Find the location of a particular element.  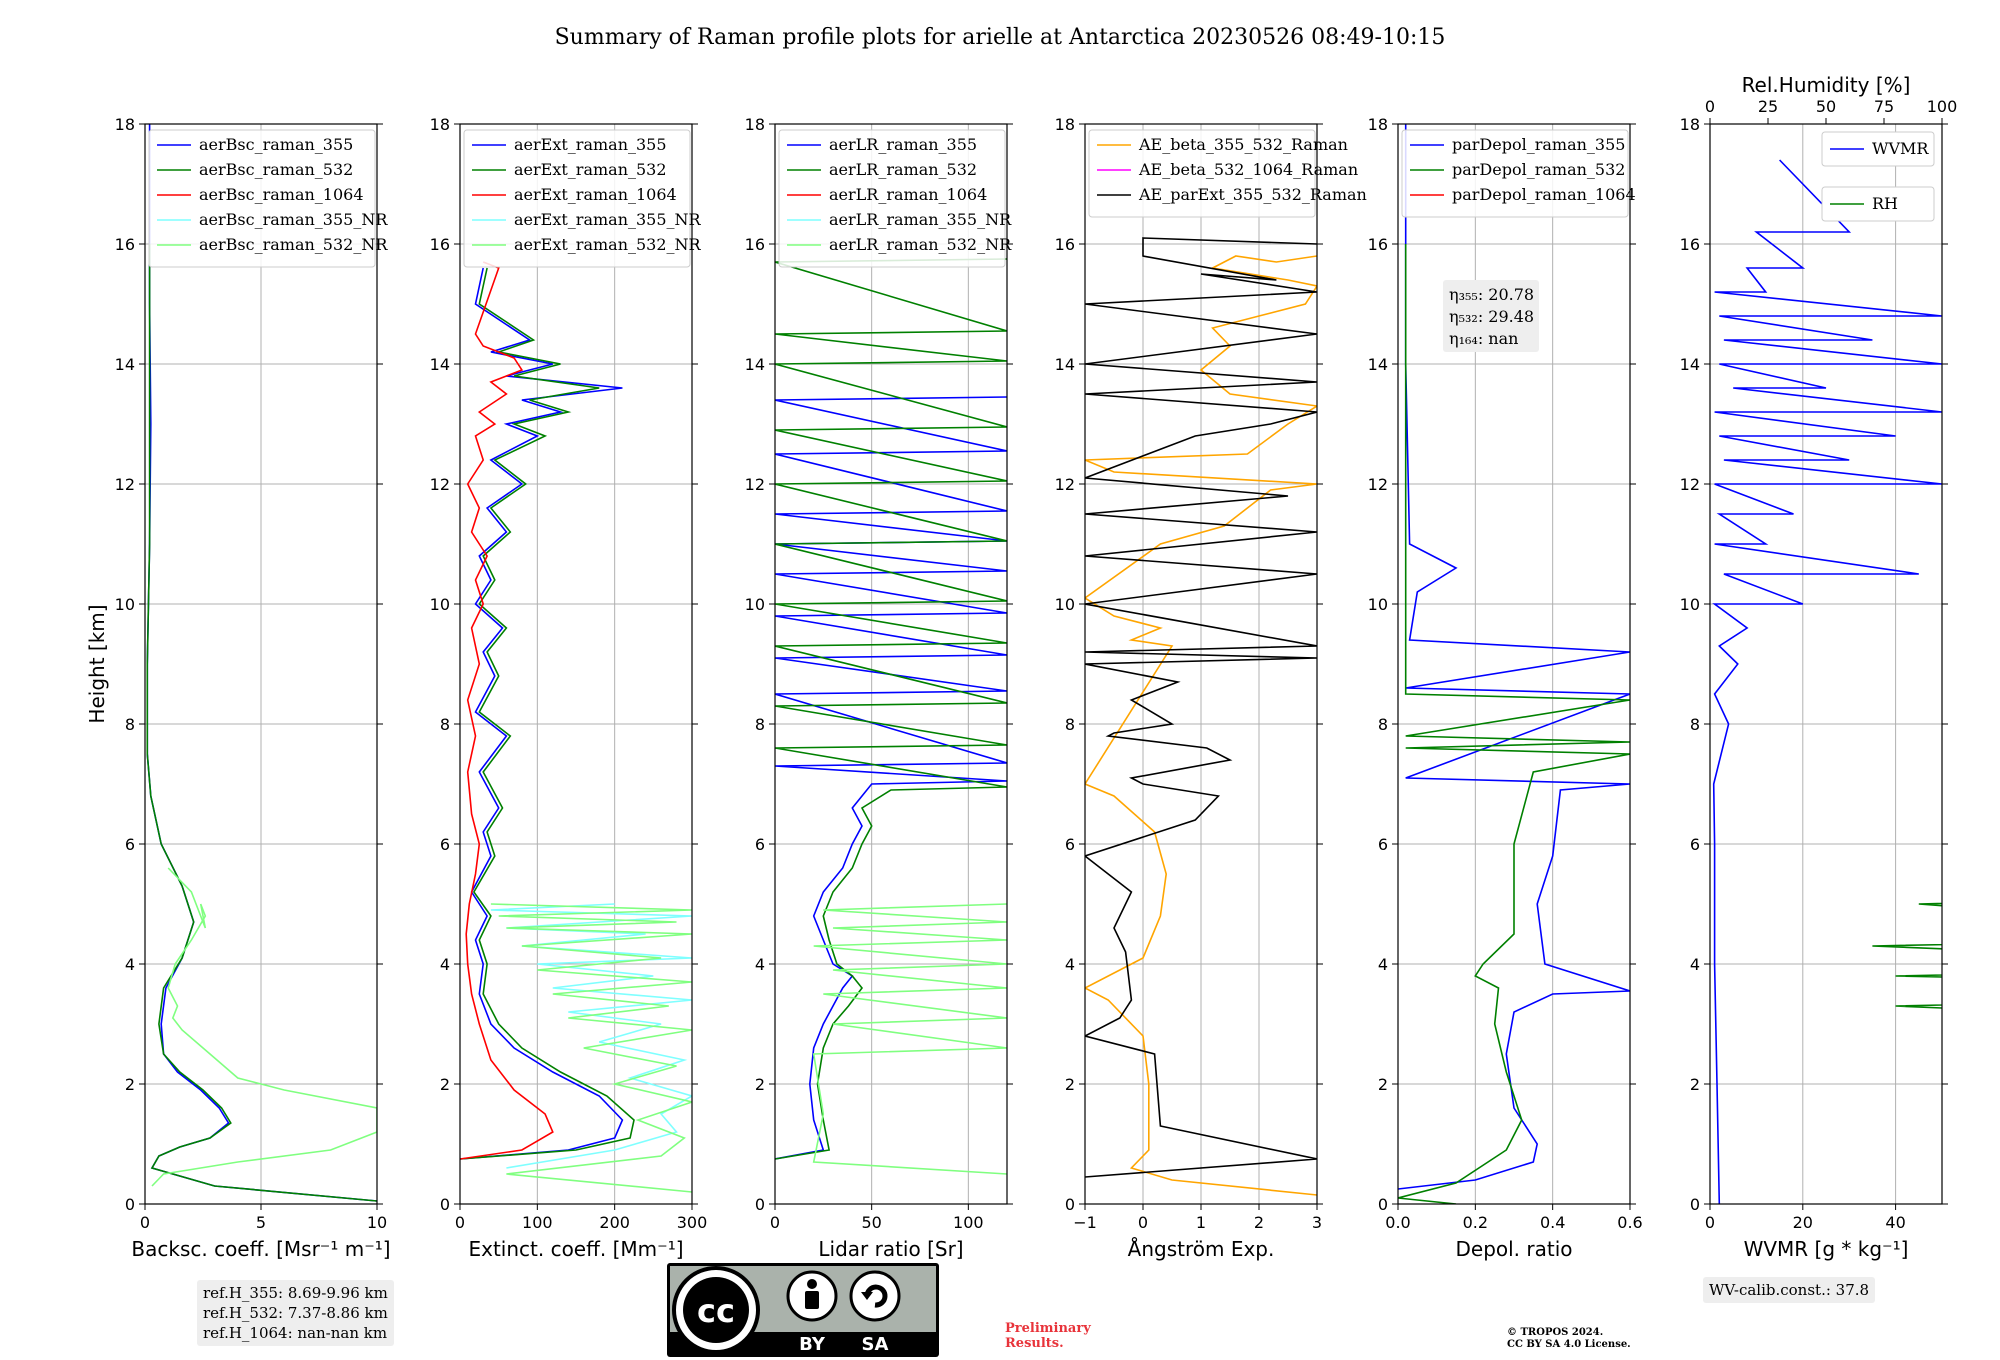

x2-tick-label: 100 is located at coordinates (1942, 106).